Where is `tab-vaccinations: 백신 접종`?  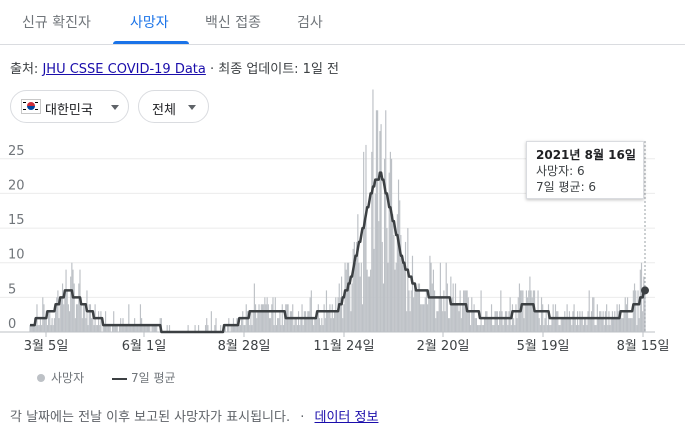
tab-vaccinations: 백신 접종 is located at coordinates (233, 23).